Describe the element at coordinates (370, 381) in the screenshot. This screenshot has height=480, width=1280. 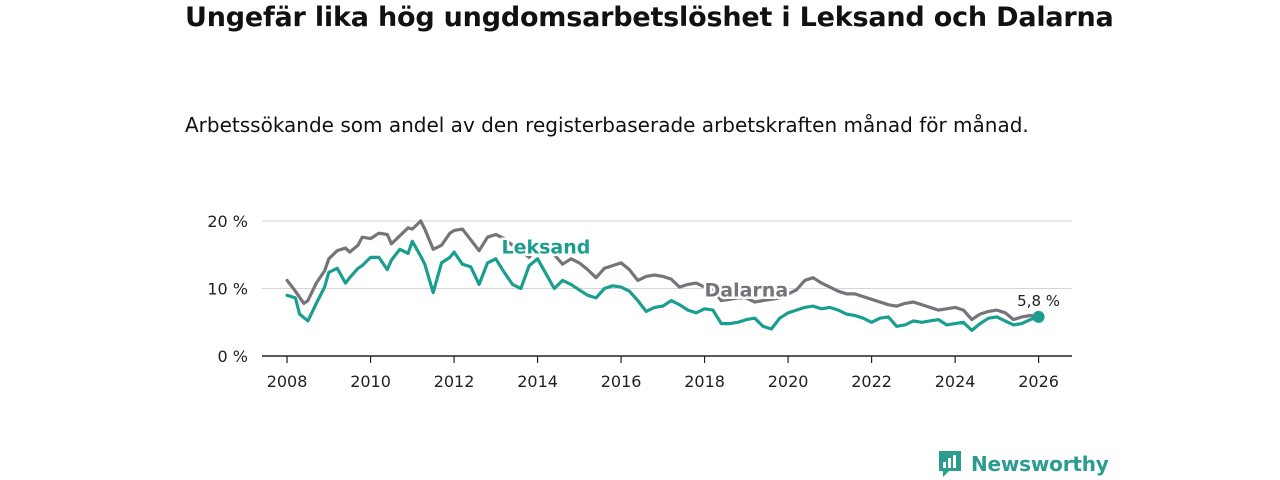
I see `x-tick-label: 2010` at that location.